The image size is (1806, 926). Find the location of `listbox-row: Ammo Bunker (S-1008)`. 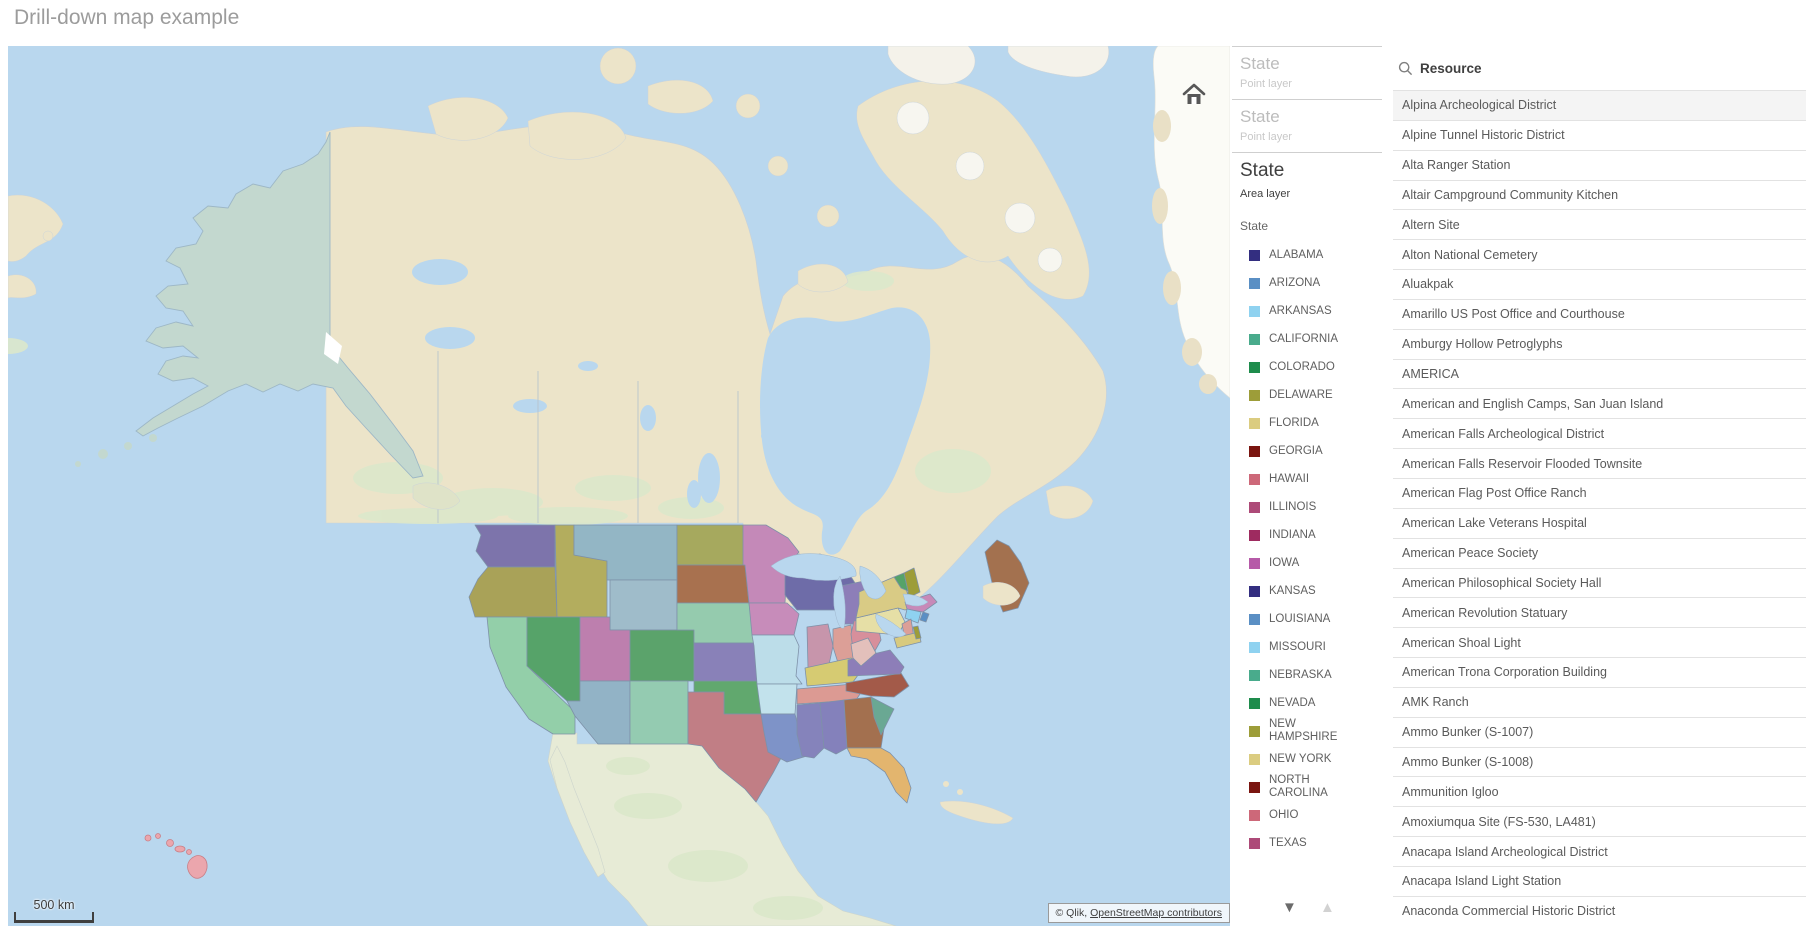

listbox-row: Ammo Bunker (S-1008) is located at coordinates (1599, 761).